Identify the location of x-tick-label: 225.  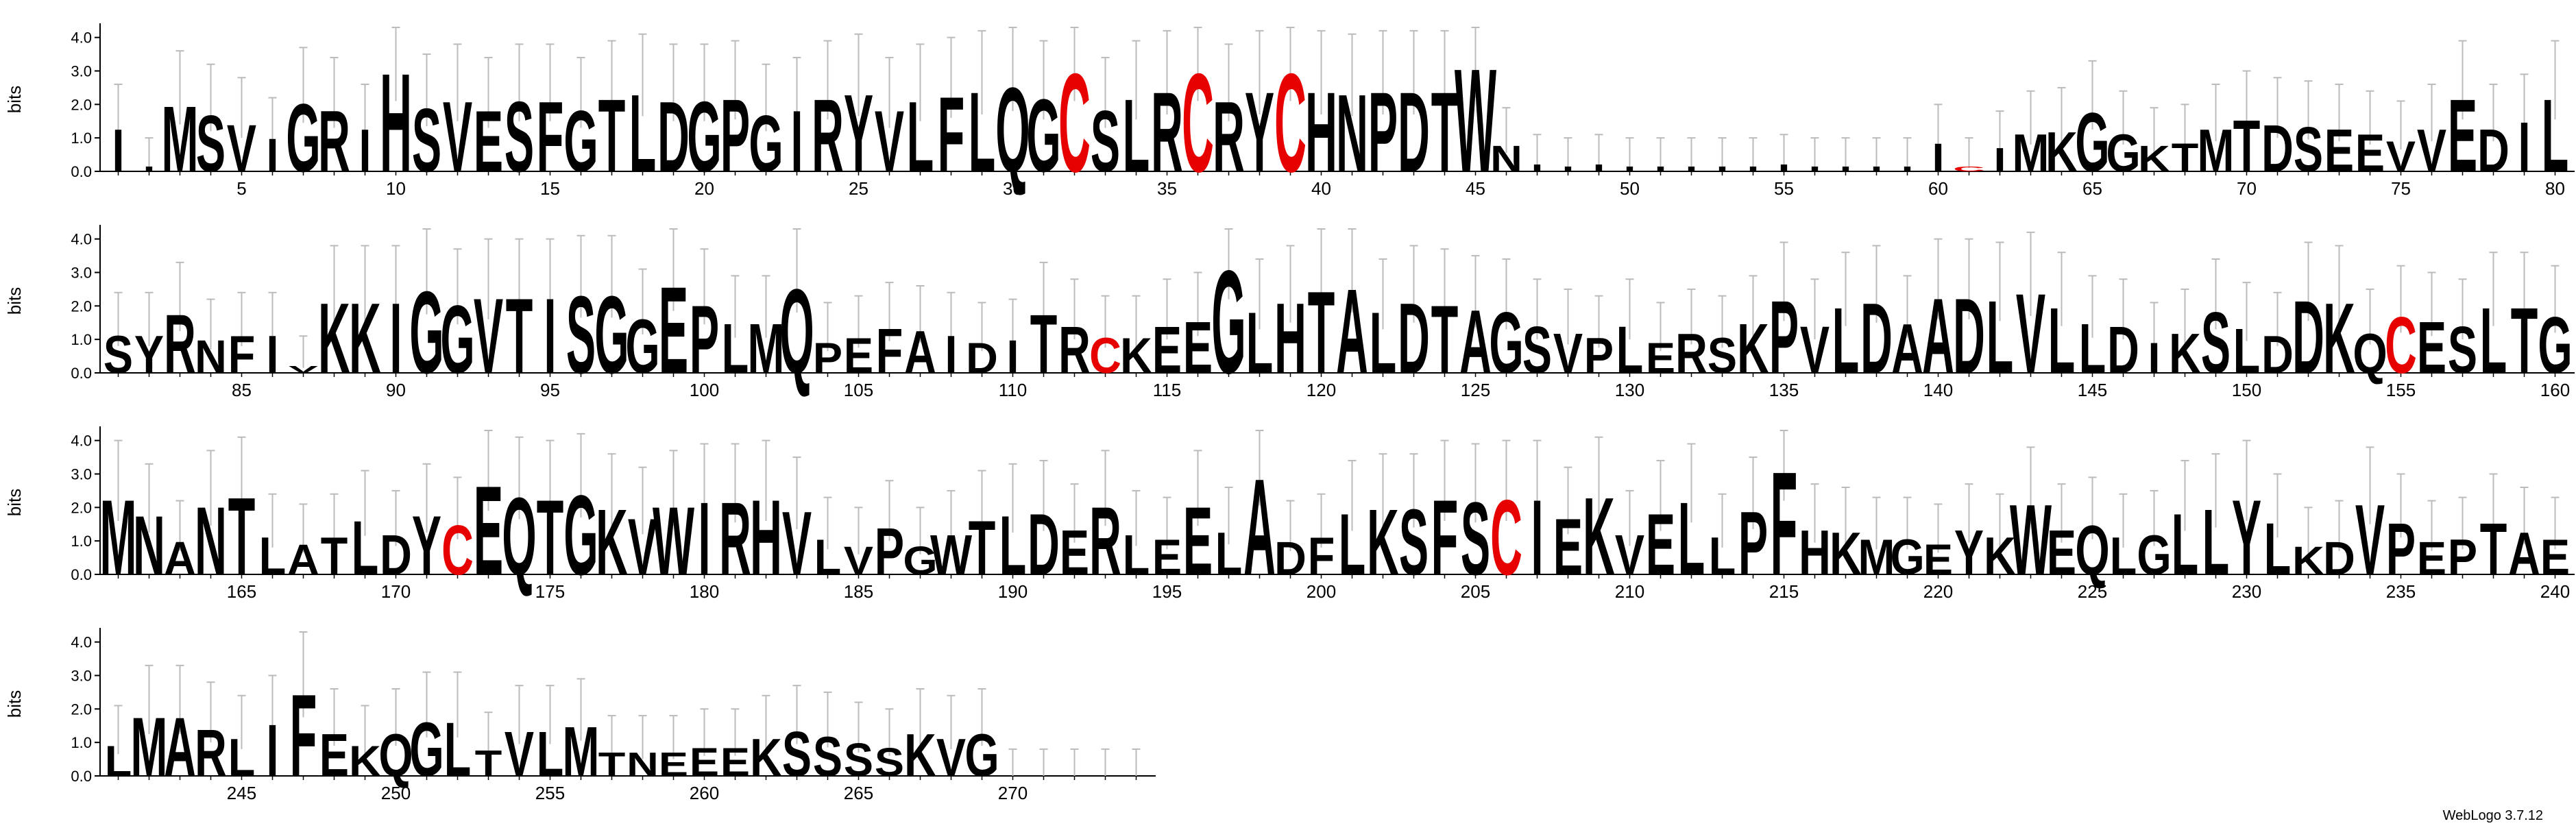
(2092, 591).